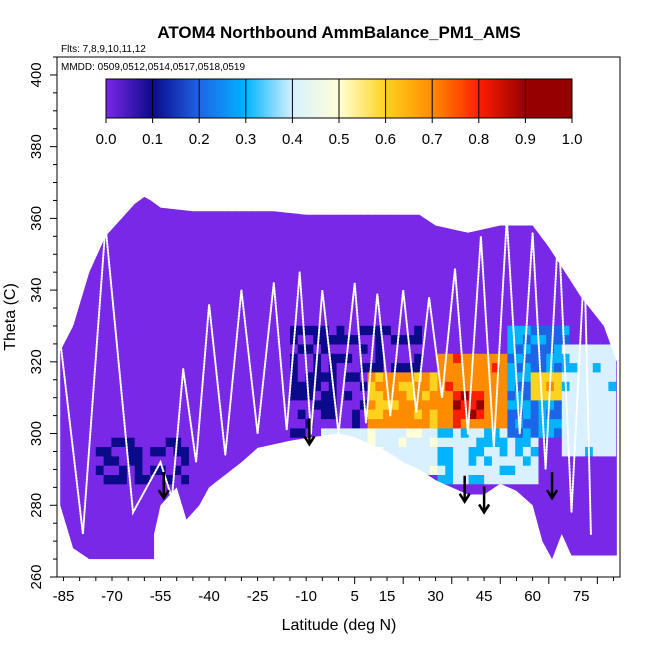 This screenshot has height=650, width=650. I want to click on heatmap-cell-1935, so click(418, 544).